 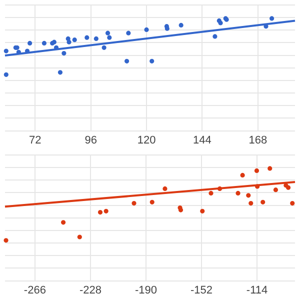 What do you see at coordinates (90, 140) in the screenshot?
I see `x-tick-label: 96` at bounding box center [90, 140].